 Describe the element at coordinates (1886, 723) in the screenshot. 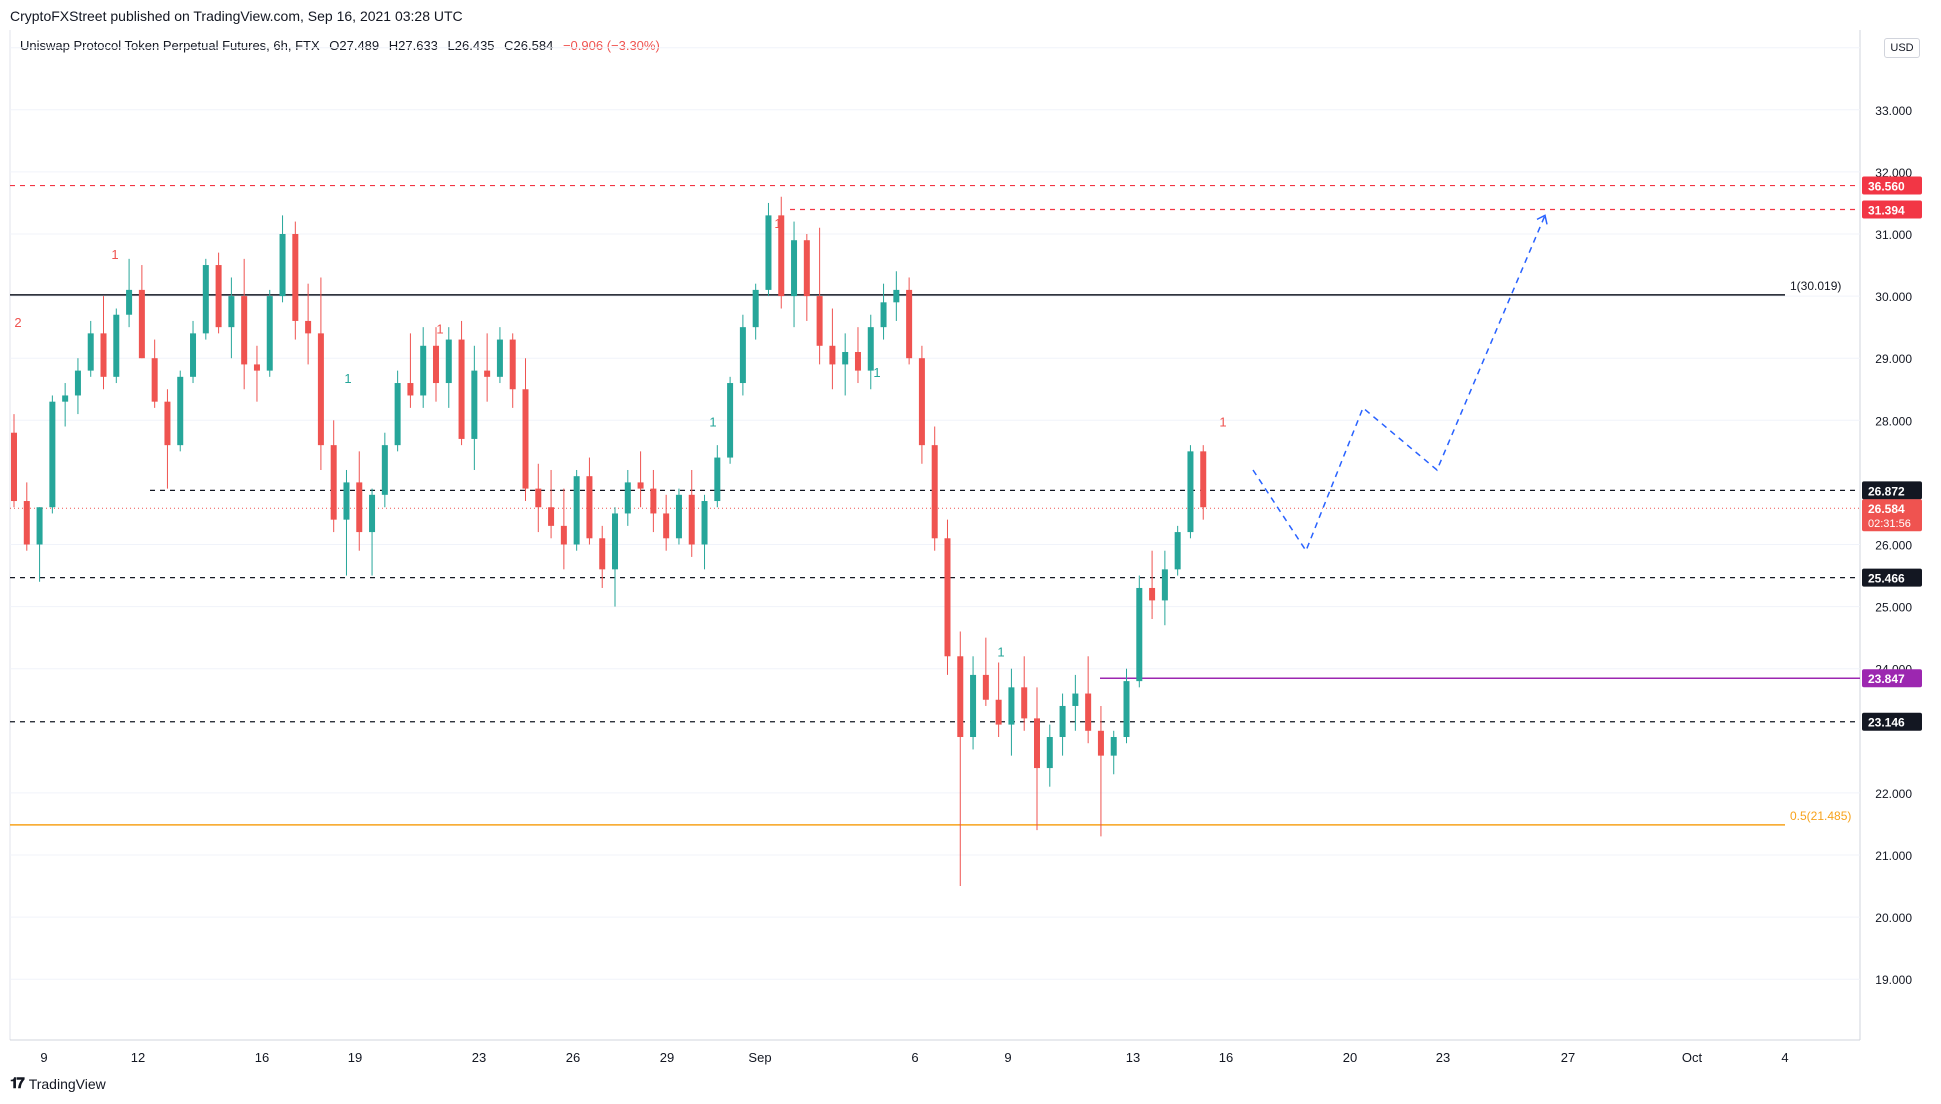

I see `price-label-text: 23.146` at that location.